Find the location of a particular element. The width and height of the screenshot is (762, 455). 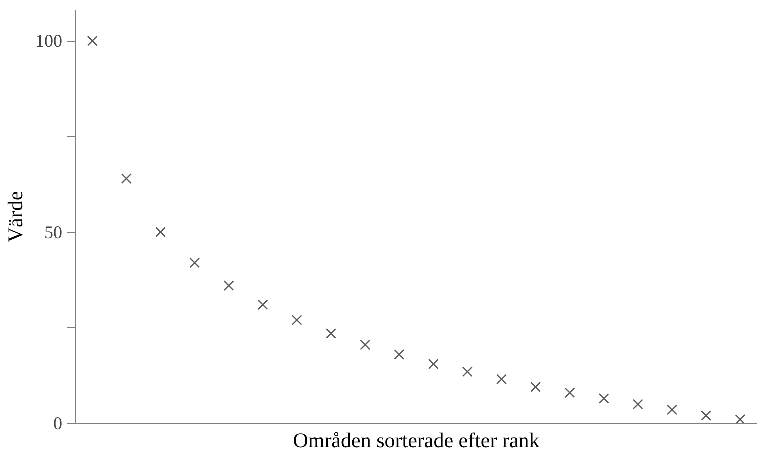

y-axis-title: Värde is located at coordinates (16, 217).